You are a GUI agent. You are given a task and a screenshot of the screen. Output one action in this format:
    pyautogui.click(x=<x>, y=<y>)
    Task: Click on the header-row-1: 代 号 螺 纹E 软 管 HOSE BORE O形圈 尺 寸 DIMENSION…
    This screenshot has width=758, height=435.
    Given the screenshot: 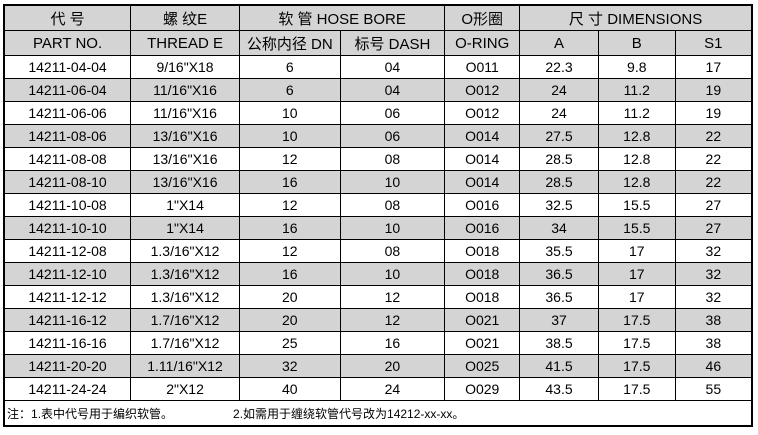 What is the action you would take?
    pyautogui.click(x=378, y=17)
    